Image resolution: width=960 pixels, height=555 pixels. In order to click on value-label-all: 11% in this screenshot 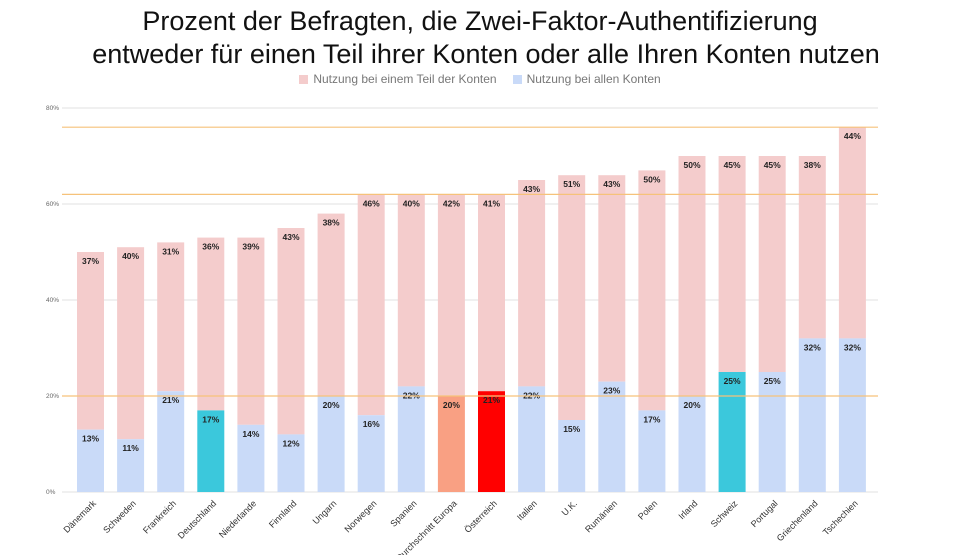, I will do `click(130, 448)`.